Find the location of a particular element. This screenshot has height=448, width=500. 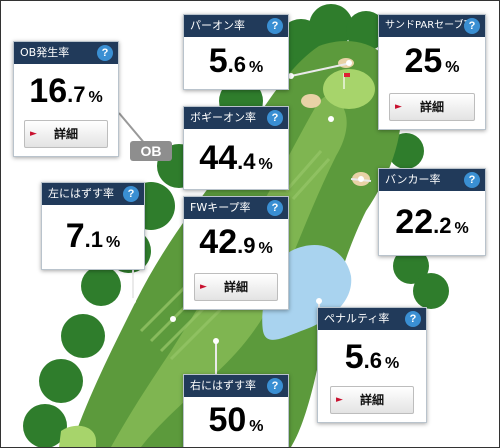

stat-card-green-in-regulation: パーオン率? 5.6% is located at coordinates (236, 52).